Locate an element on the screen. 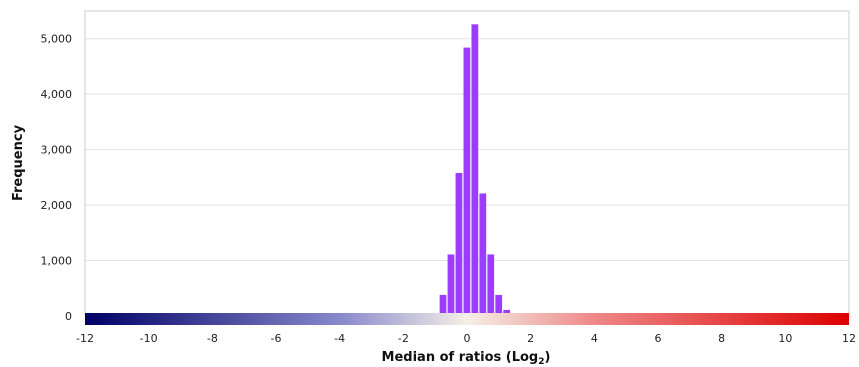  x-tick-label: 12 is located at coordinates (849, 338).